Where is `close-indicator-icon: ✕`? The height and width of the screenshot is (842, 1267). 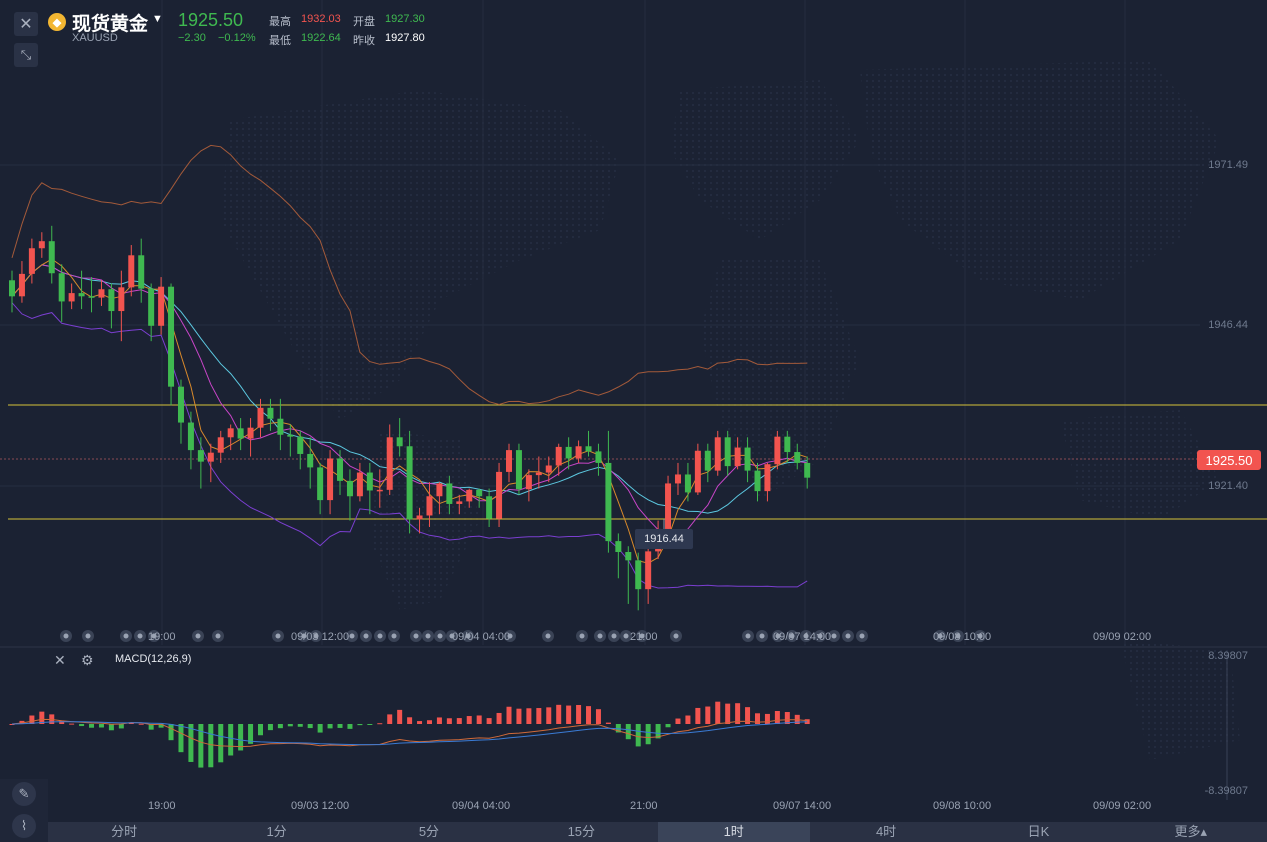
close-indicator-icon: ✕ is located at coordinates (60, 660).